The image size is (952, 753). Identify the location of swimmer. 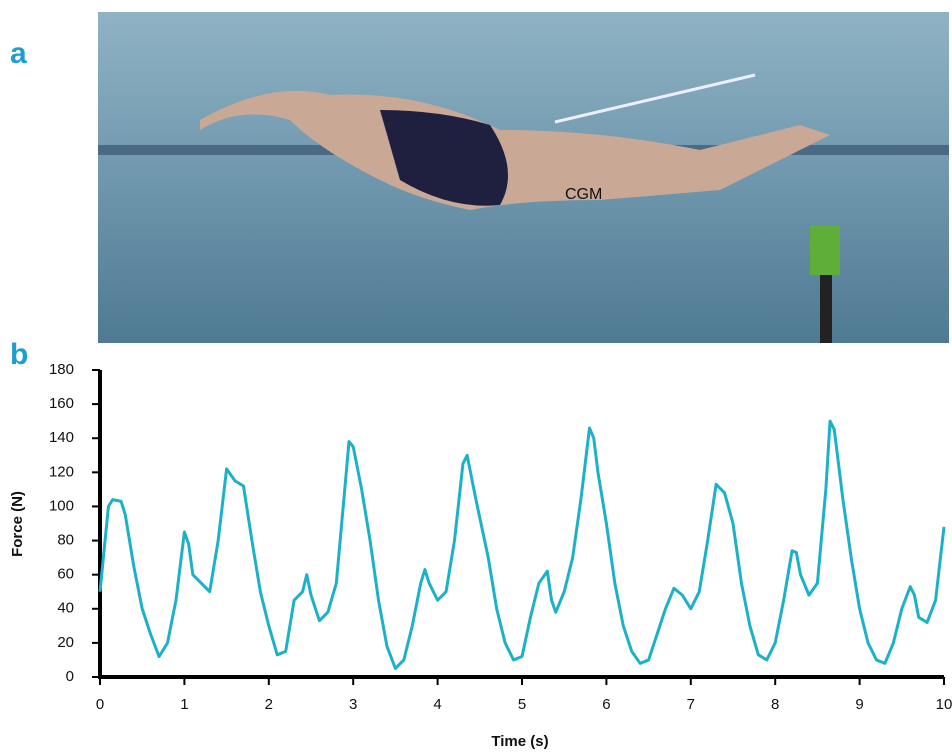
(515, 150).